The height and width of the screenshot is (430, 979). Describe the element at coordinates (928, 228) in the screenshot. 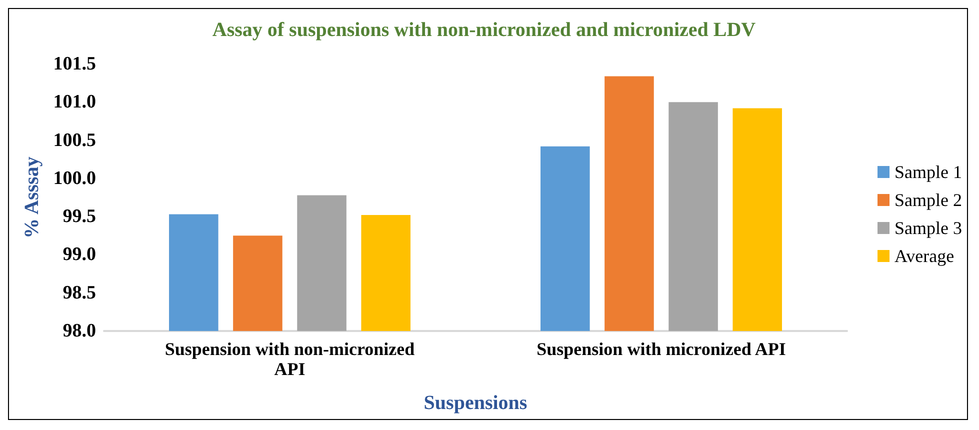

I see `legend-label: Sample 3` at that location.